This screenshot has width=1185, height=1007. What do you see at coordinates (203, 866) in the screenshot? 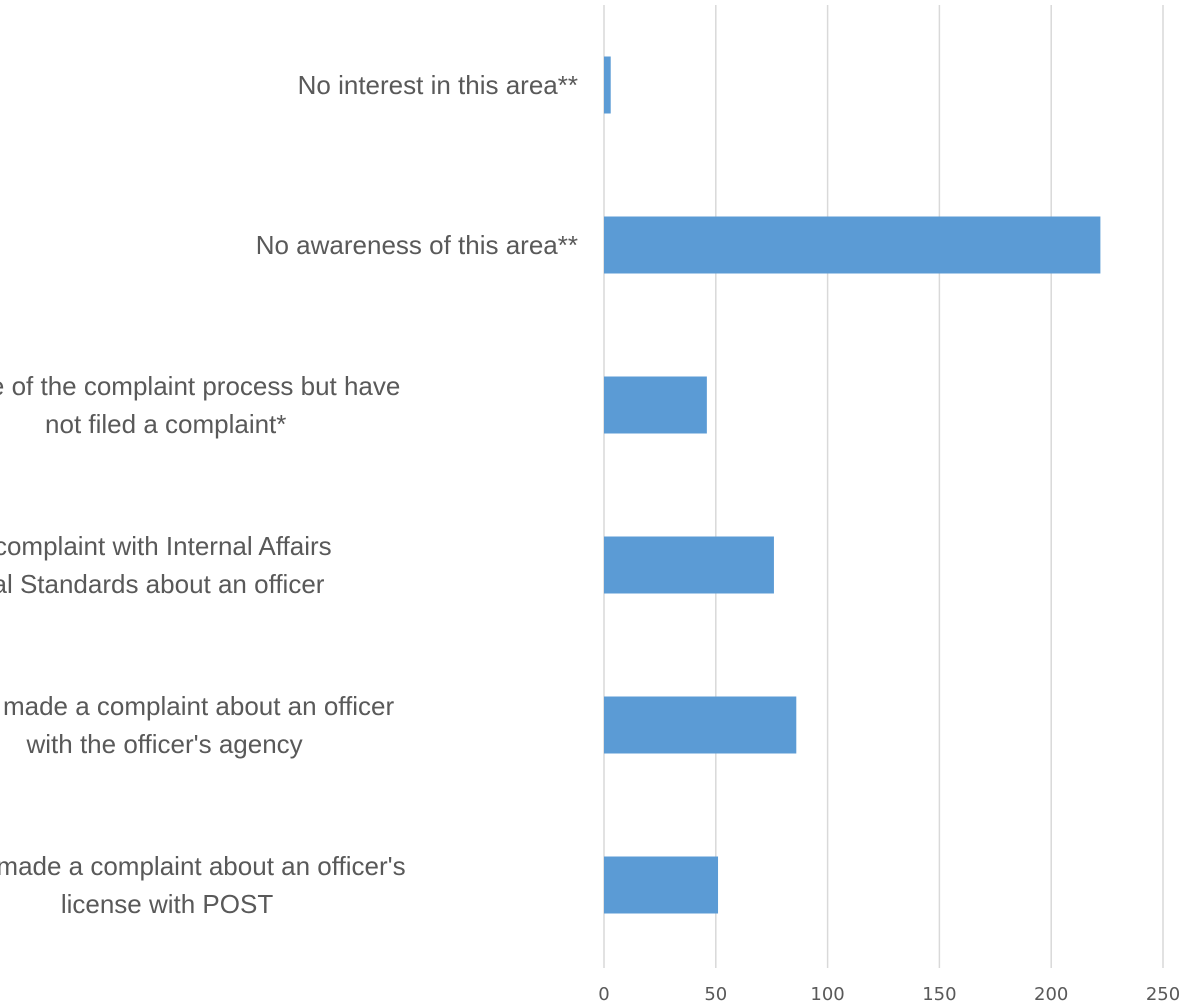
I see `category-label-line: Have made a complaint about an officer's` at bounding box center [203, 866].